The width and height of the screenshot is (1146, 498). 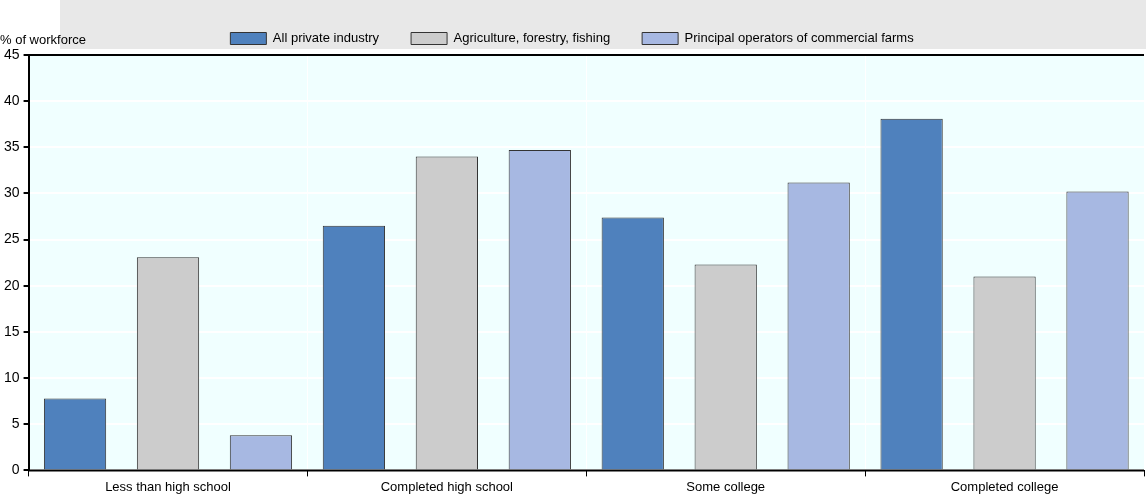 I want to click on x-tick-label: Completed college, so click(x=1004, y=486).